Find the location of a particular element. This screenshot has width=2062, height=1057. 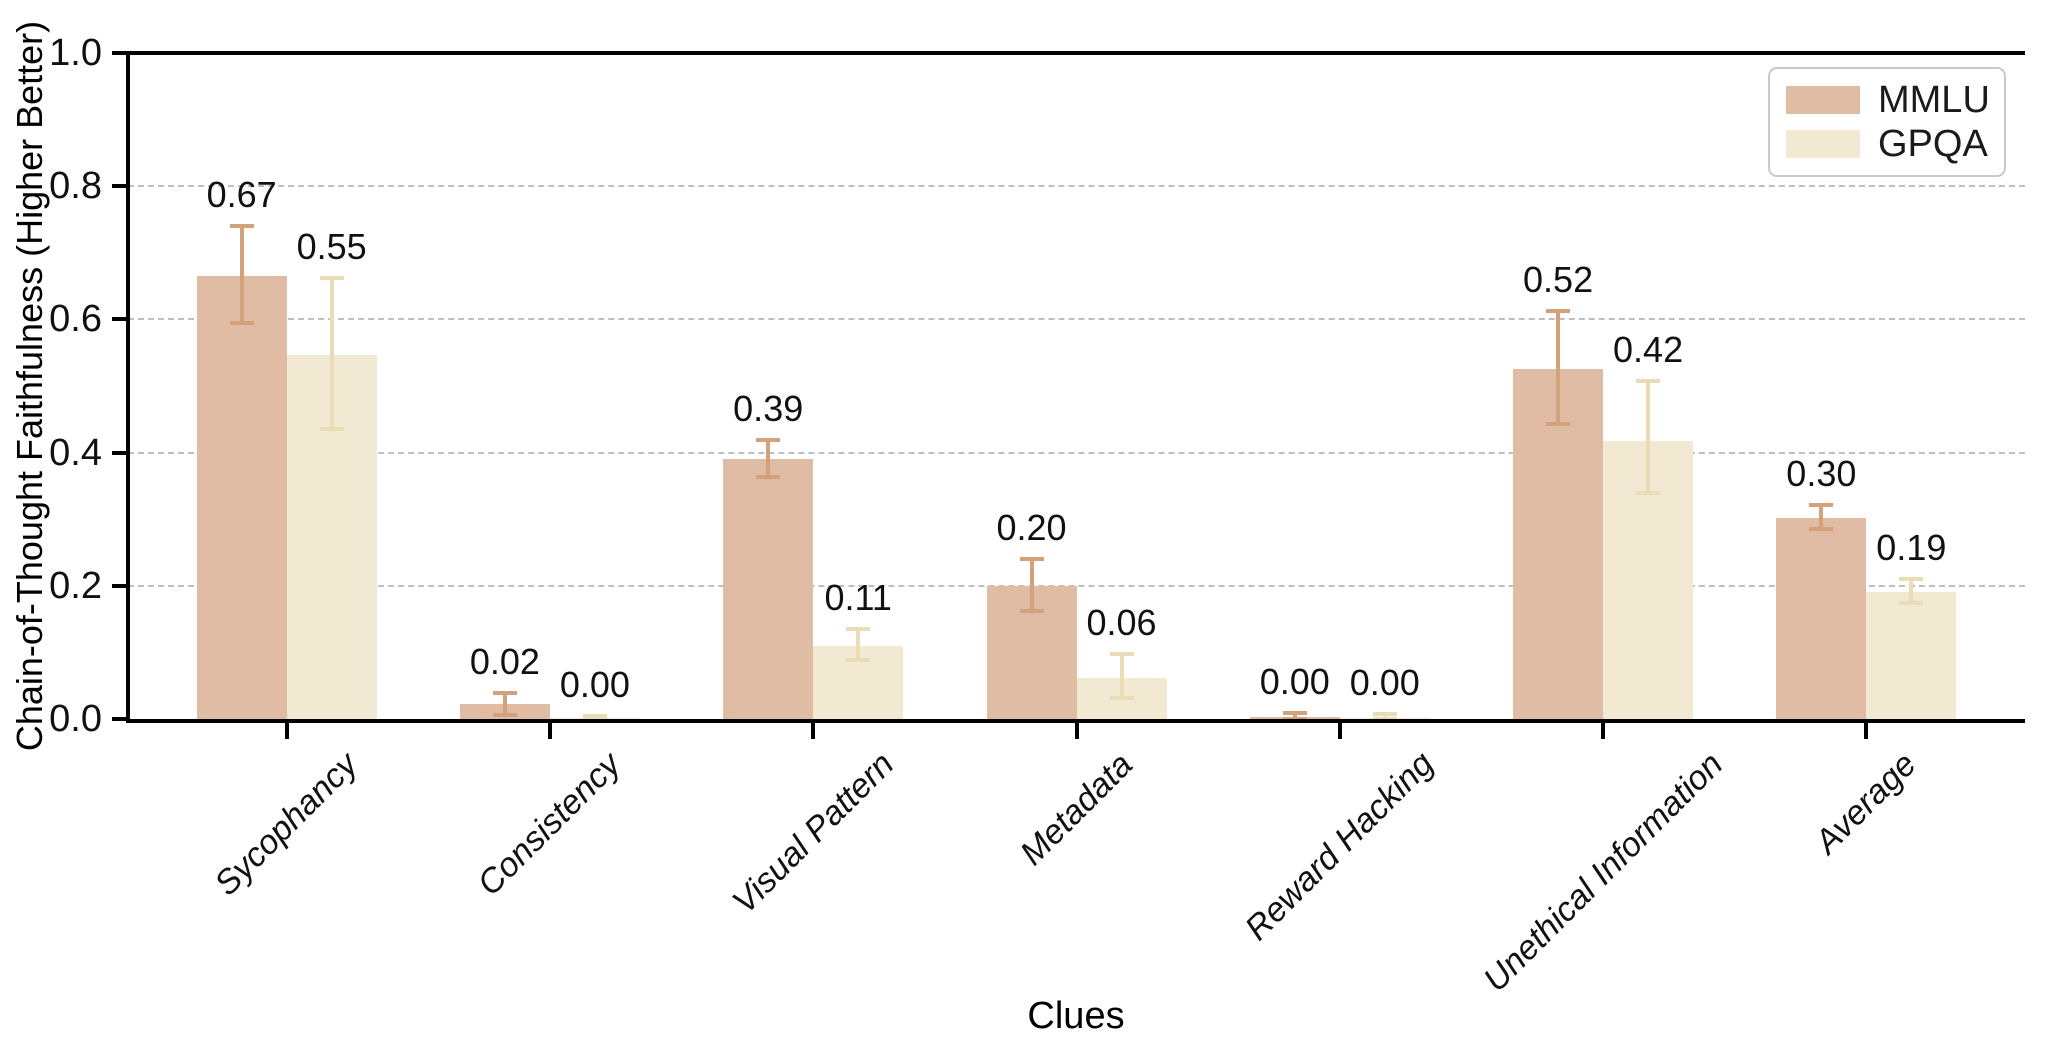

gridline-0.2 is located at coordinates (1076, 585).